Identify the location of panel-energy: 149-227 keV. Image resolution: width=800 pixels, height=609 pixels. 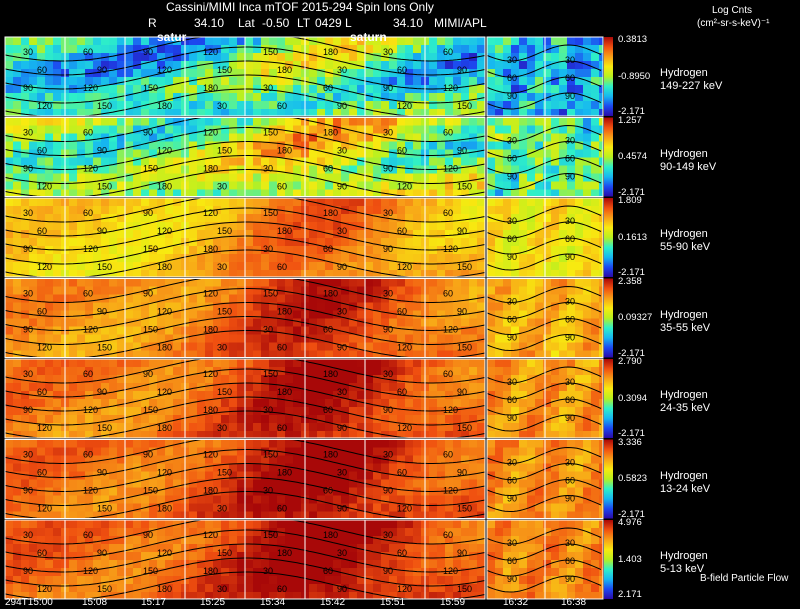
(691, 86).